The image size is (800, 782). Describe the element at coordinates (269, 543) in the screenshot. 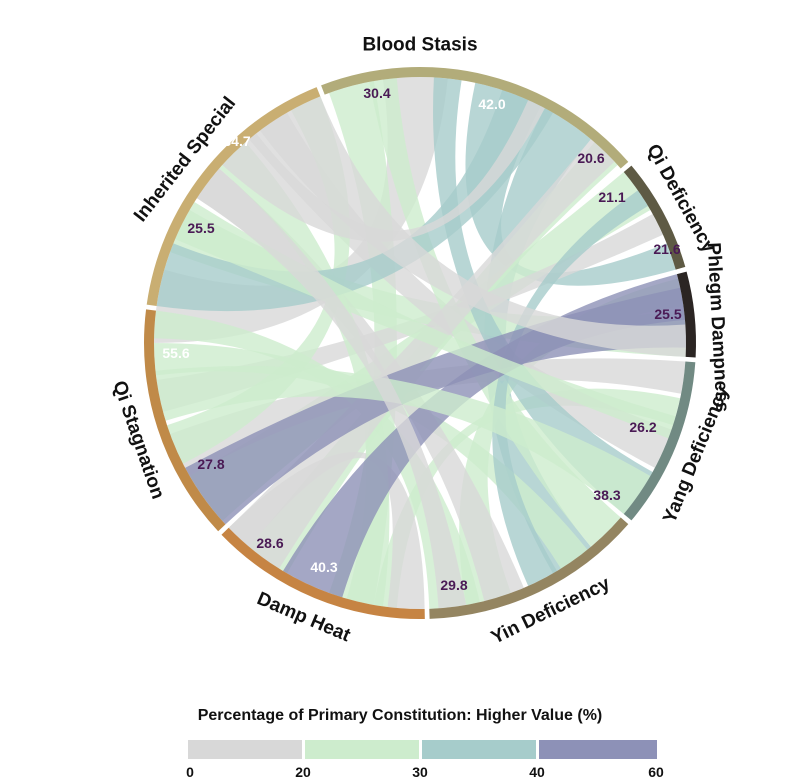

I see `value-label-11: 28.6` at that location.